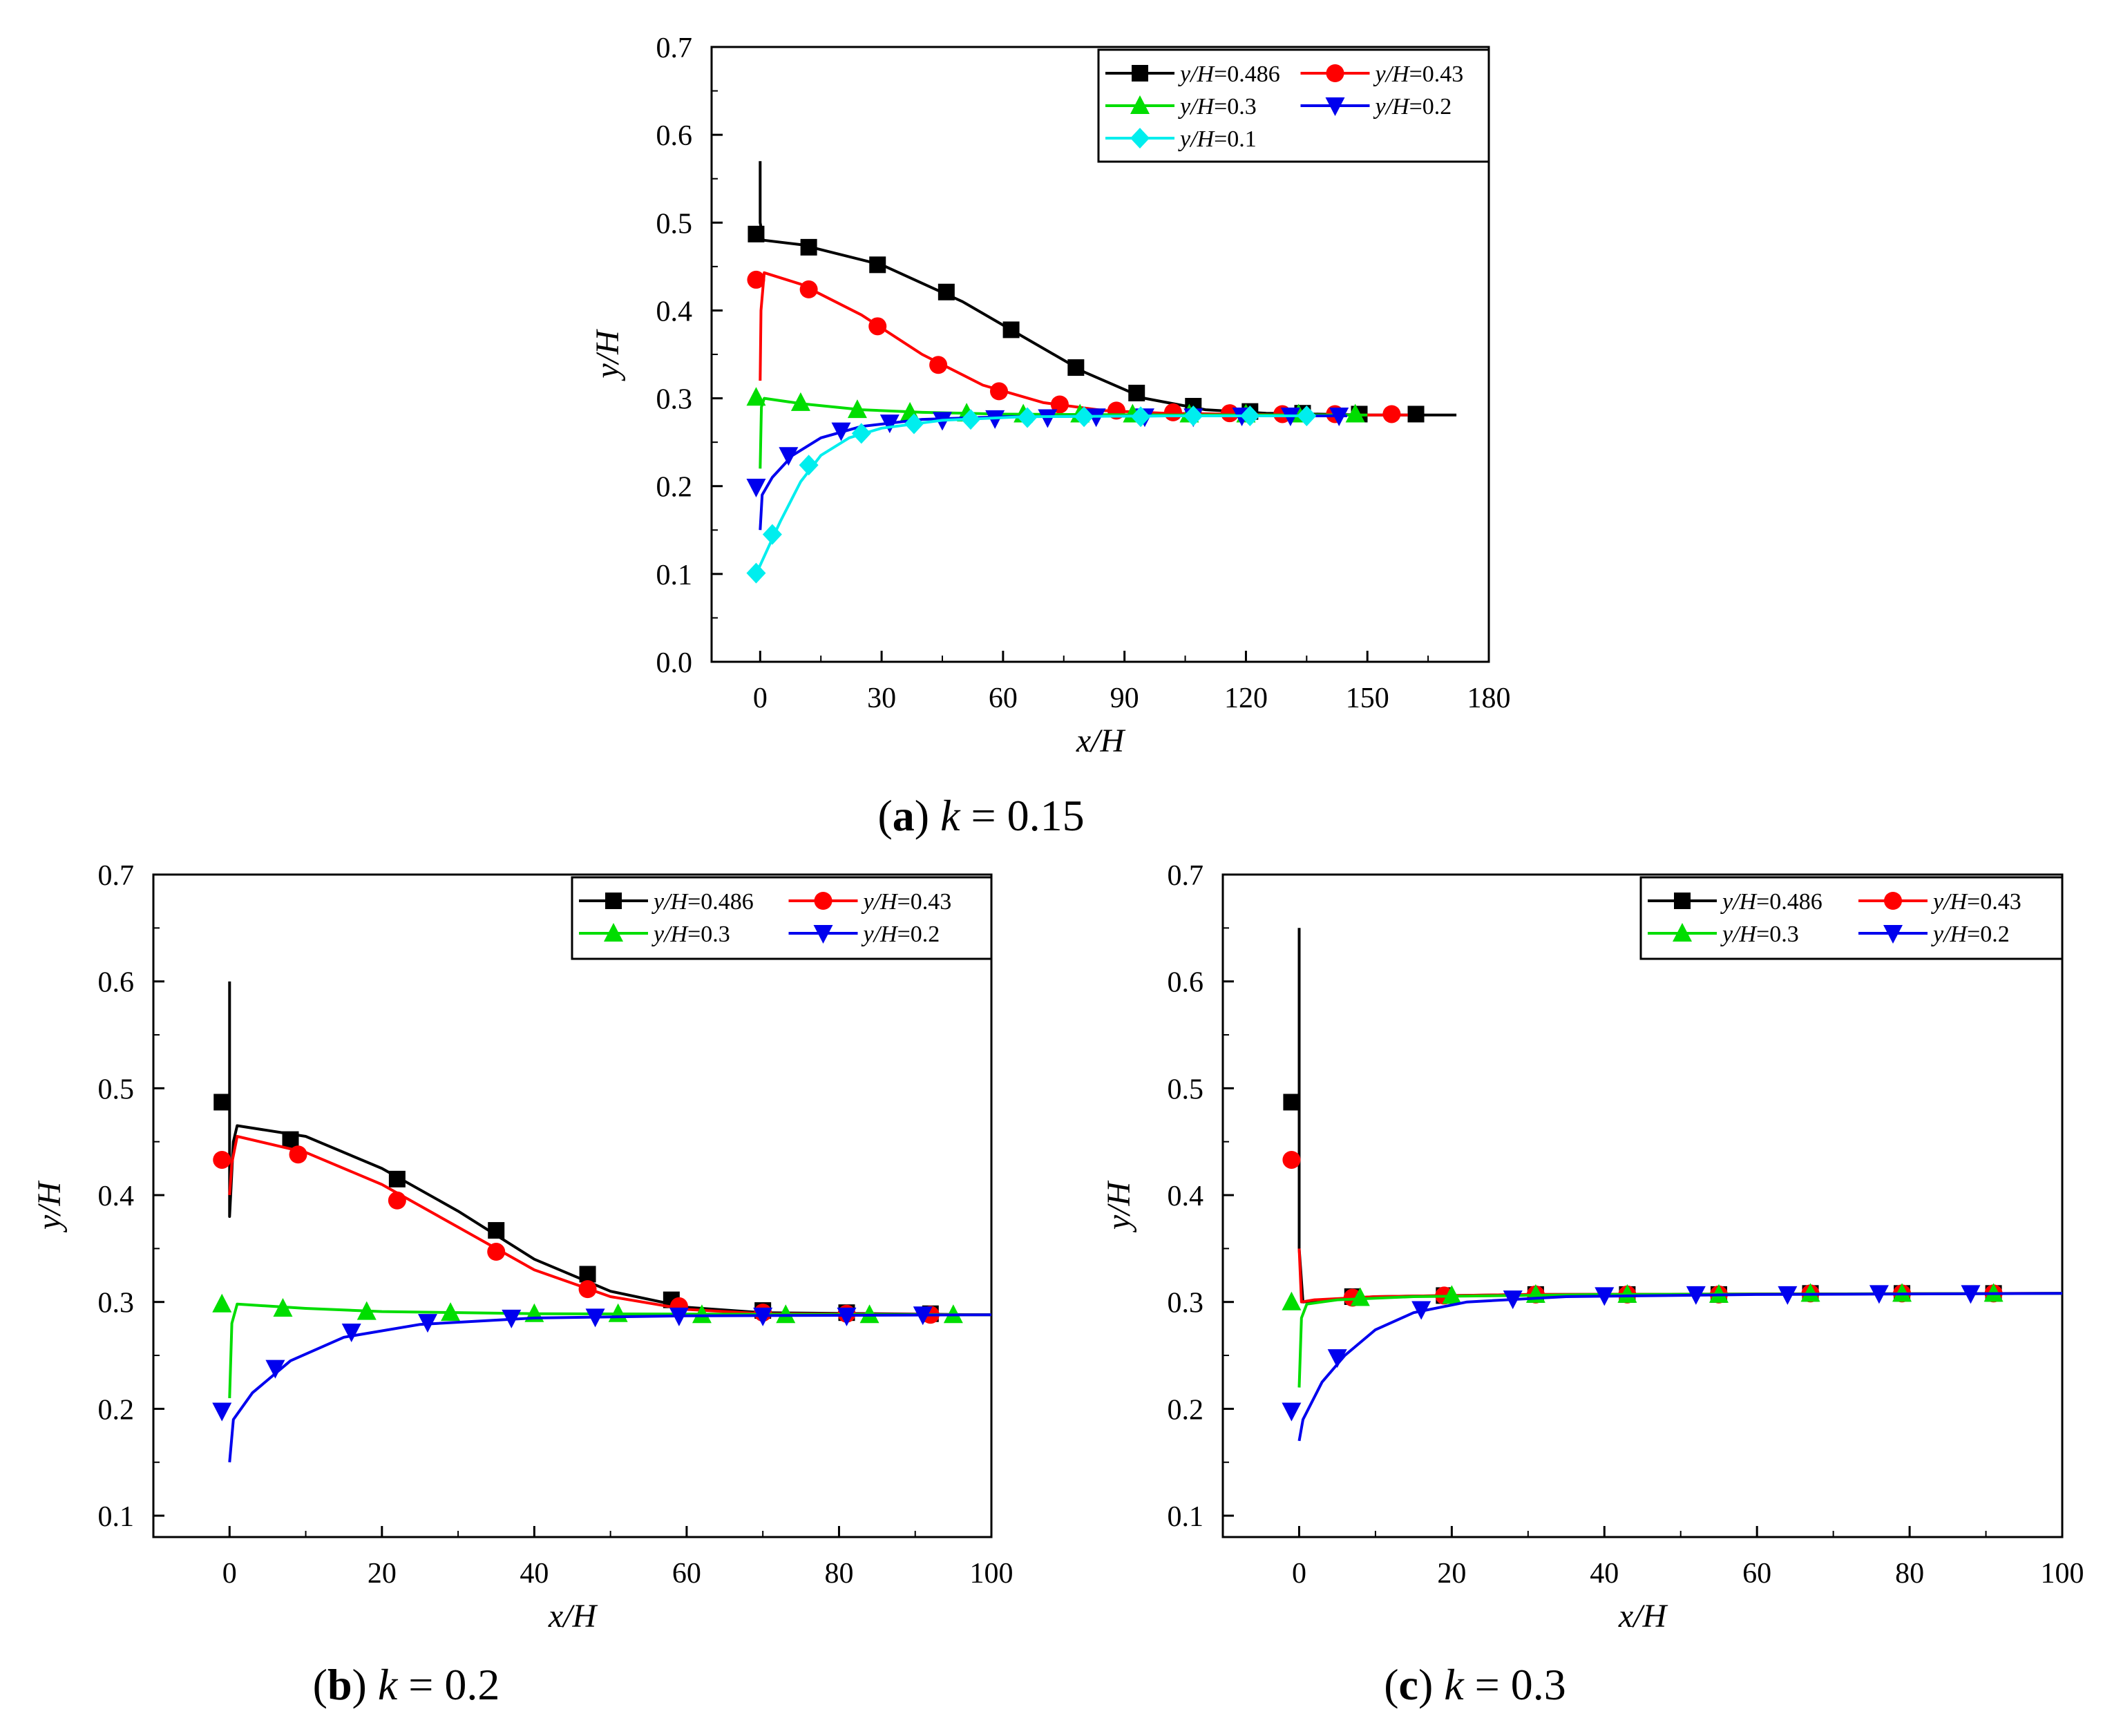  Describe the element at coordinates (674, 663) in the screenshot. I see `y-tick-label: 0.0` at that location.